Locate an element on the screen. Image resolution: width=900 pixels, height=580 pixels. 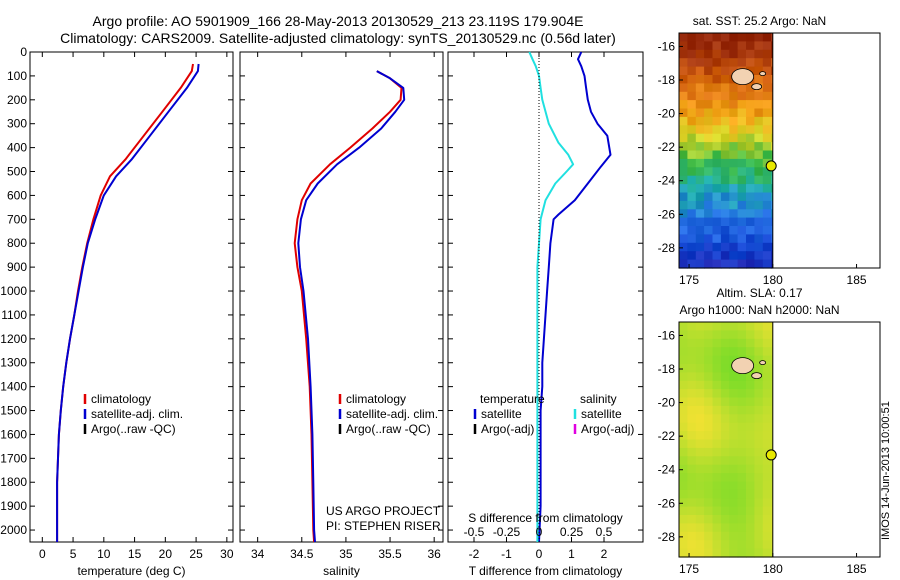
x-tick-label: 180 is located at coordinates (773, 569).